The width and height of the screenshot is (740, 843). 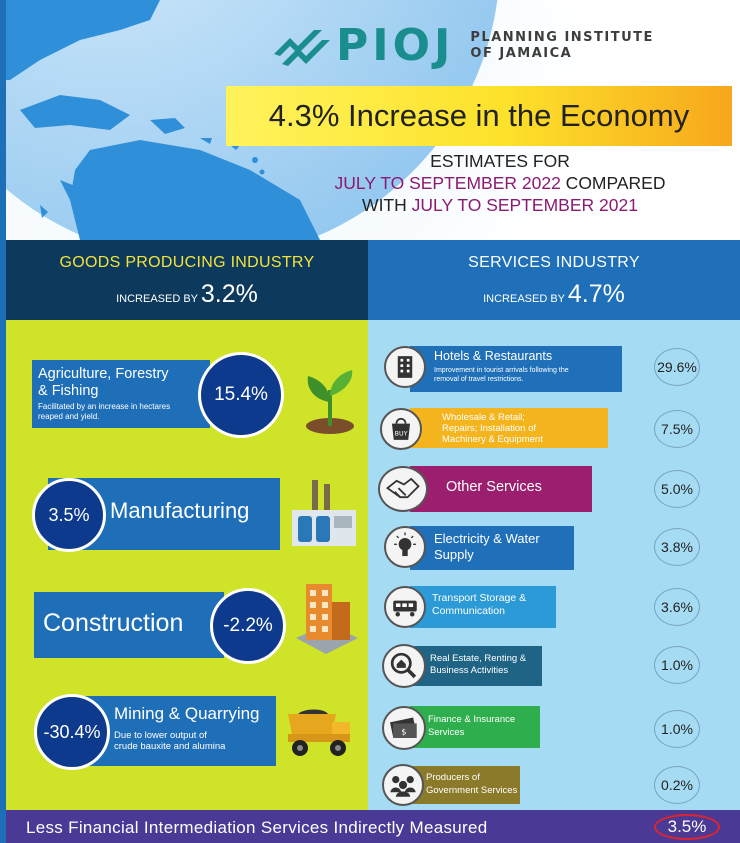 What do you see at coordinates (469, 670) in the screenshot?
I see `service-real-estate-name-line2: Business Activities` at bounding box center [469, 670].